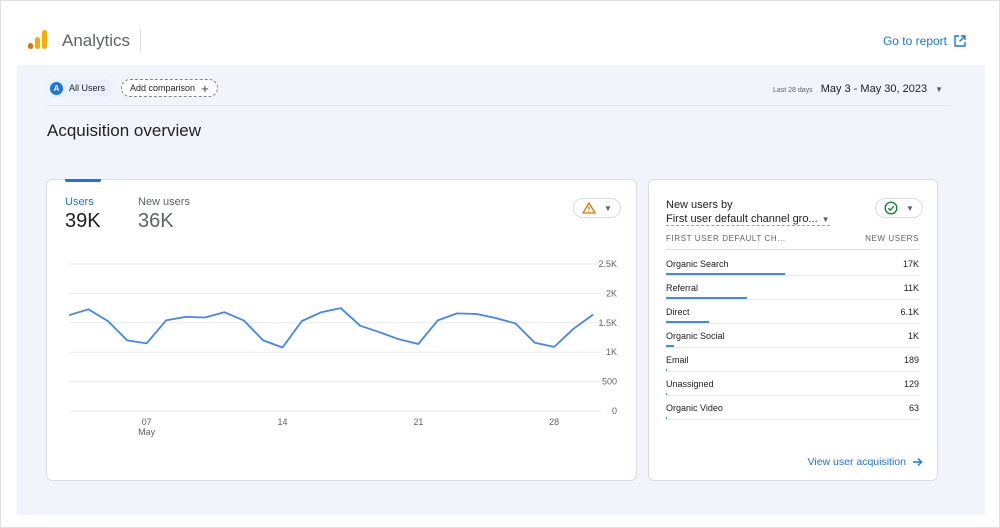 The image size is (1000, 528). What do you see at coordinates (124, 130) in the screenshot?
I see `page-title: Acquisition overview` at bounding box center [124, 130].